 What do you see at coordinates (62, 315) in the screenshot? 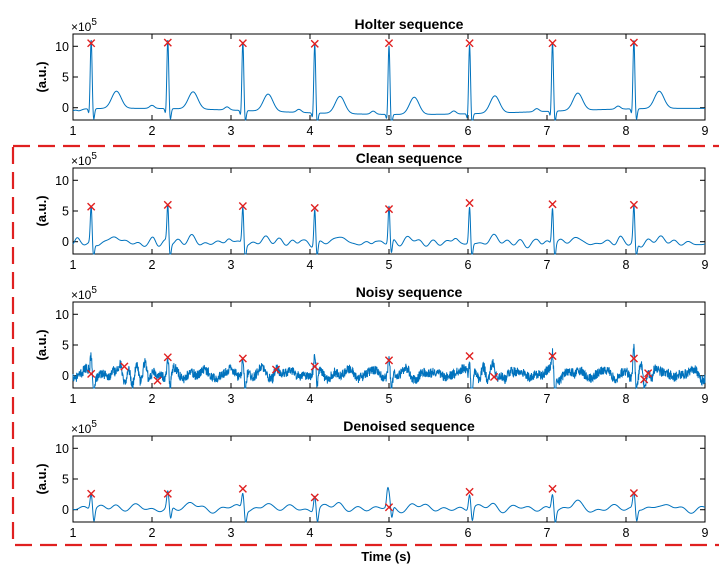
I see `y-tick-label: 10` at bounding box center [62, 315].